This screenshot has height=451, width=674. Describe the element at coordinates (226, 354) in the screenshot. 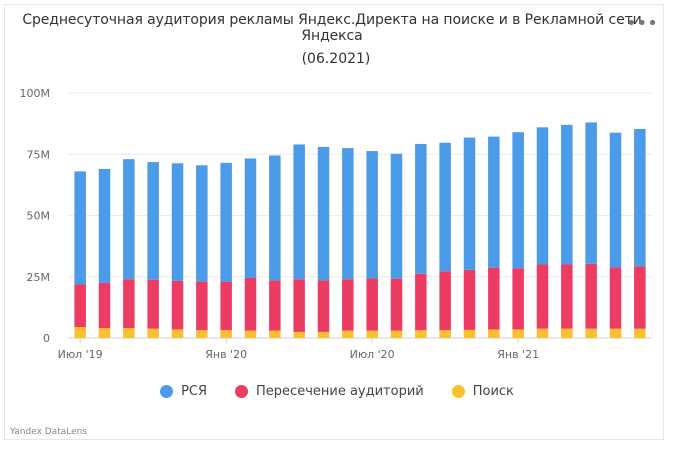

I see `x-tick-label: Янв '20` at that location.